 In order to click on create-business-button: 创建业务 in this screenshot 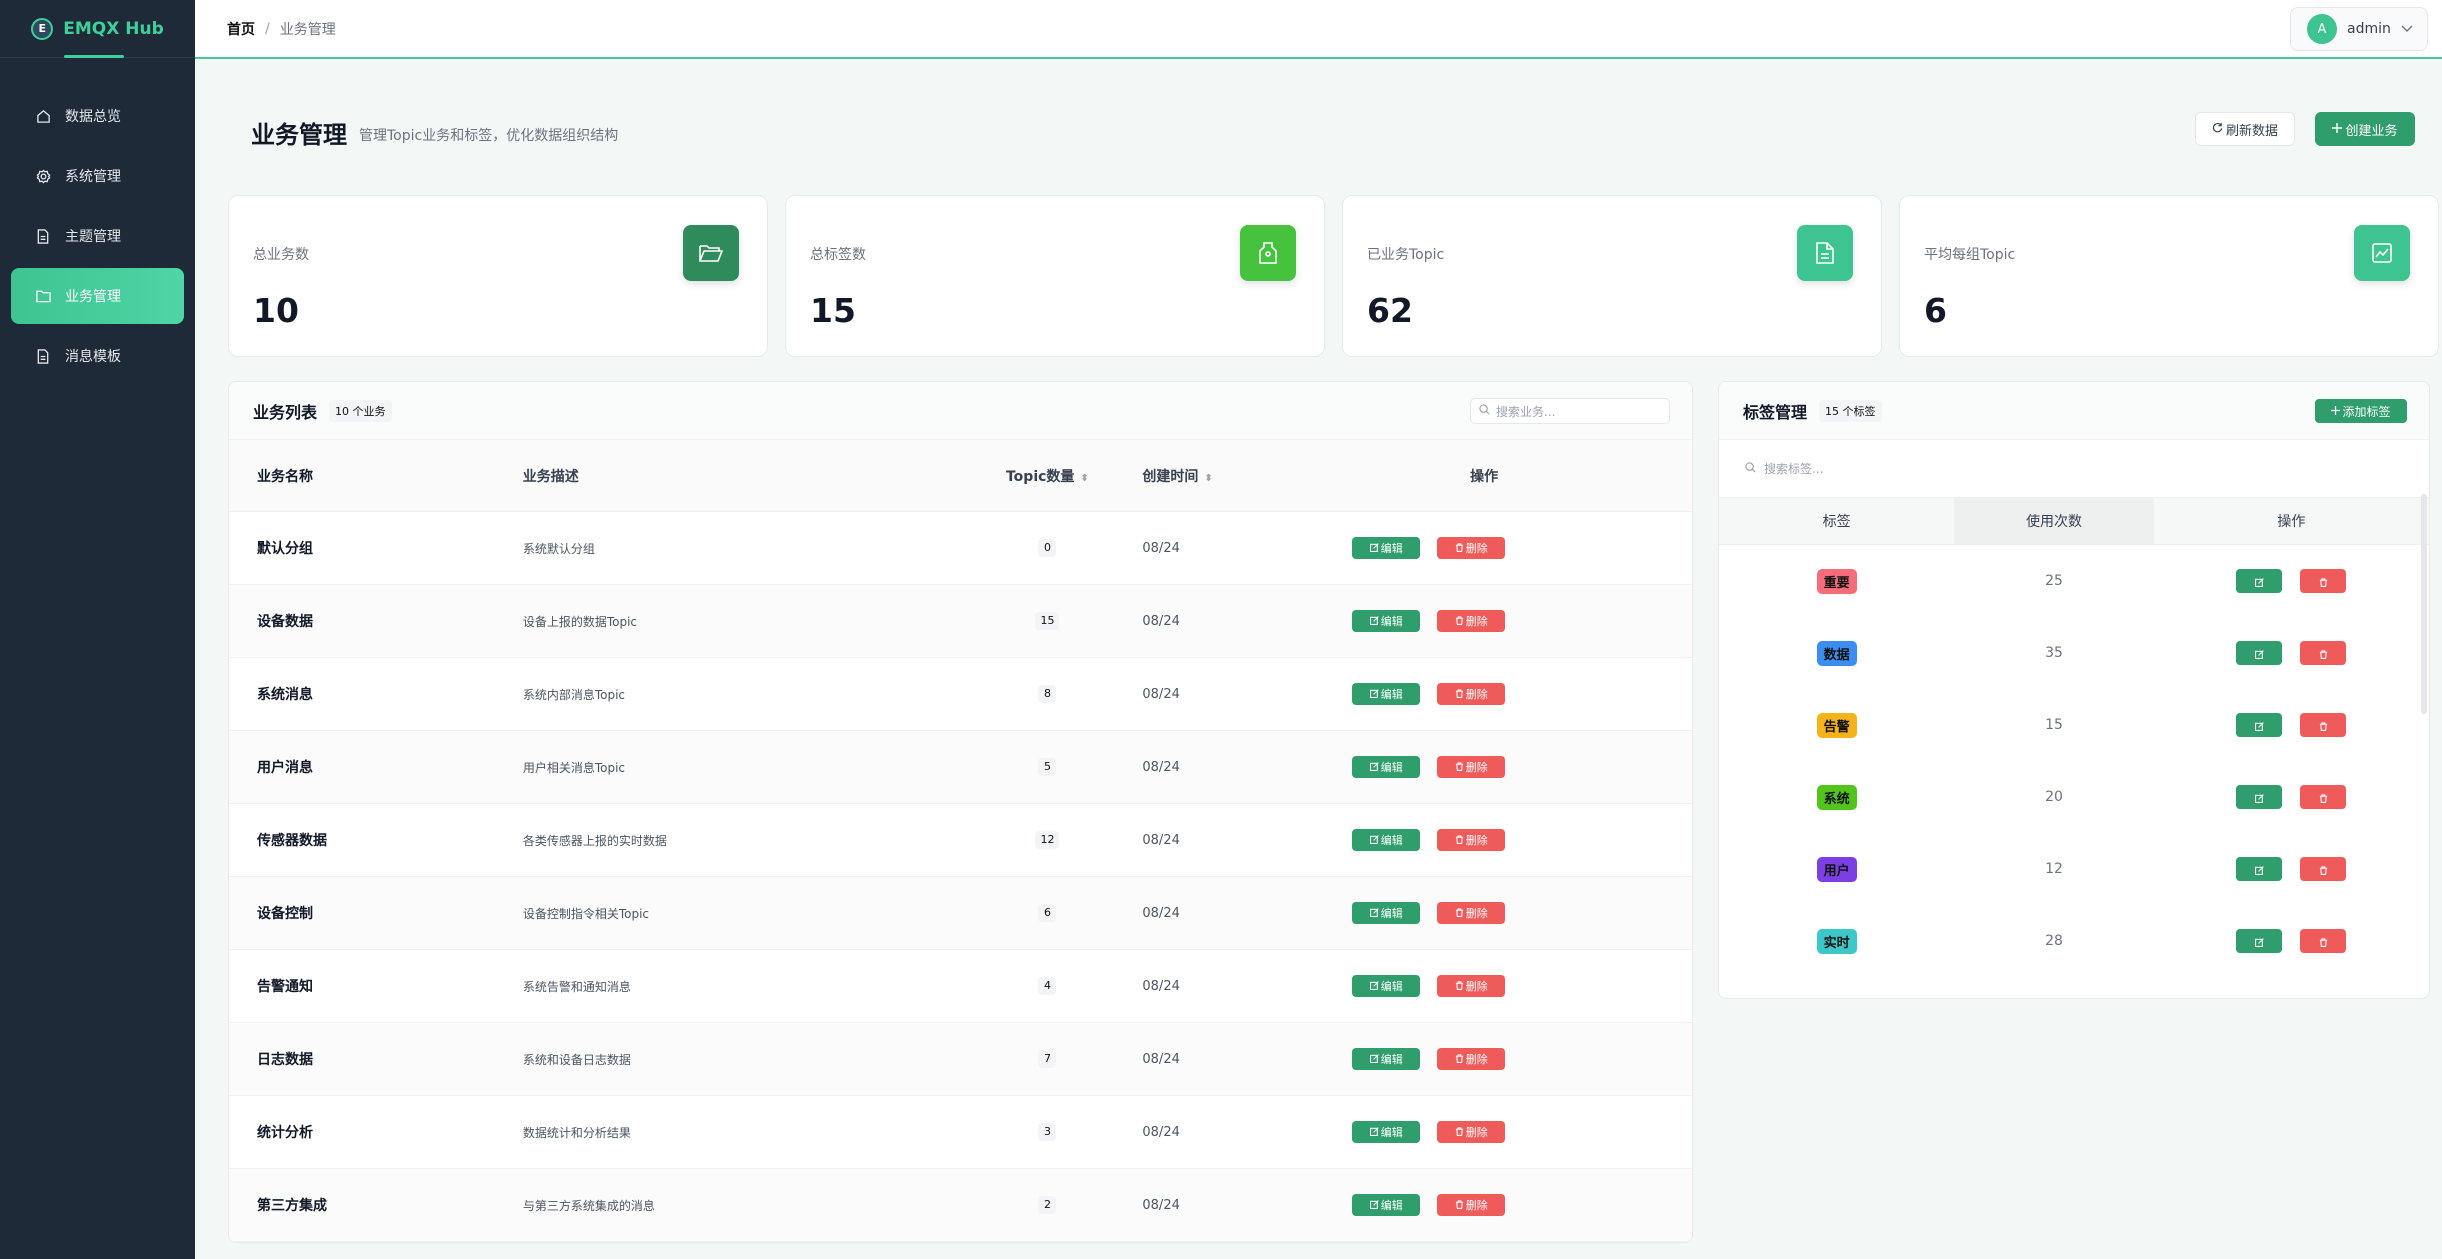, I will do `click(2365, 129)`.